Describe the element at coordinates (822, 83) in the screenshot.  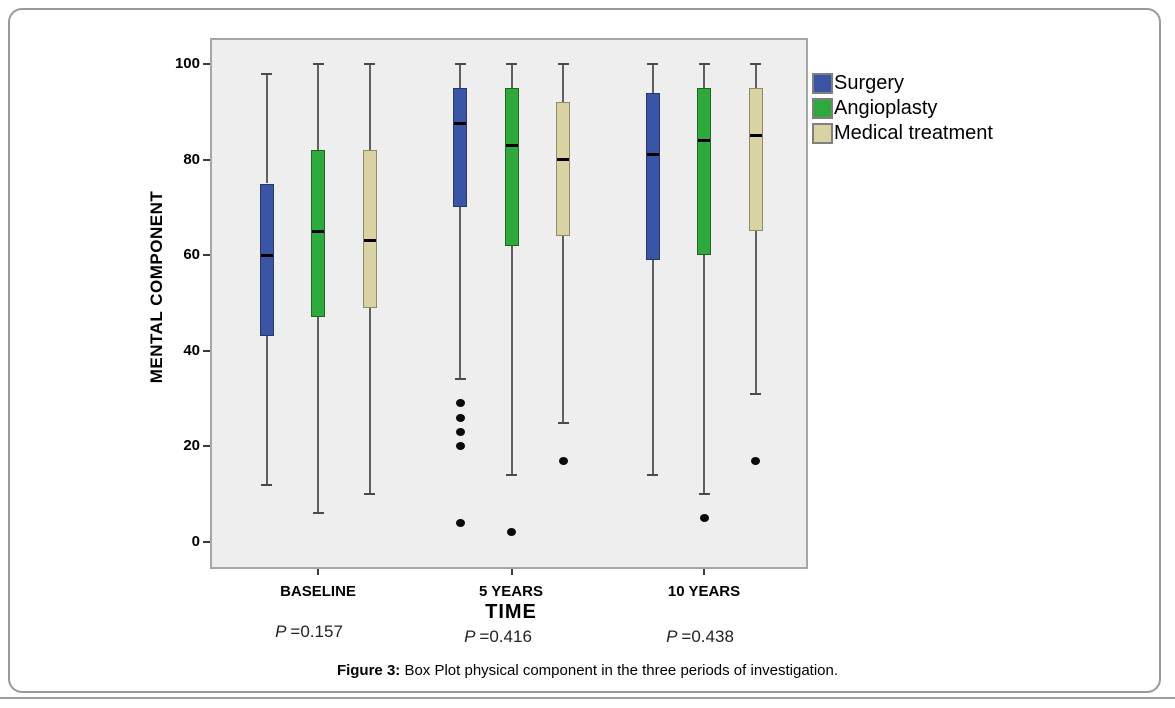
I see `surgery-color-swatch` at that location.